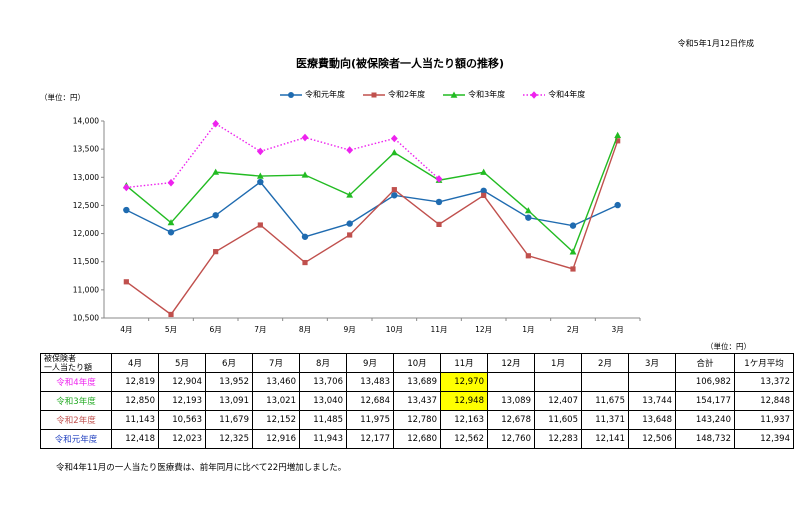  I want to click on x-tick-label: 7月, so click(260, 329).